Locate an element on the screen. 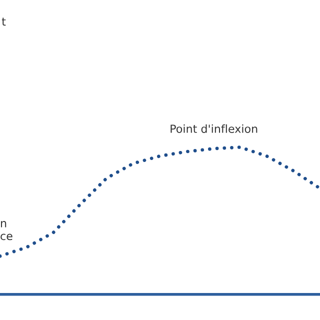 This screenshot has height=320, width=320. text: t is located at coordinates (4, 22).